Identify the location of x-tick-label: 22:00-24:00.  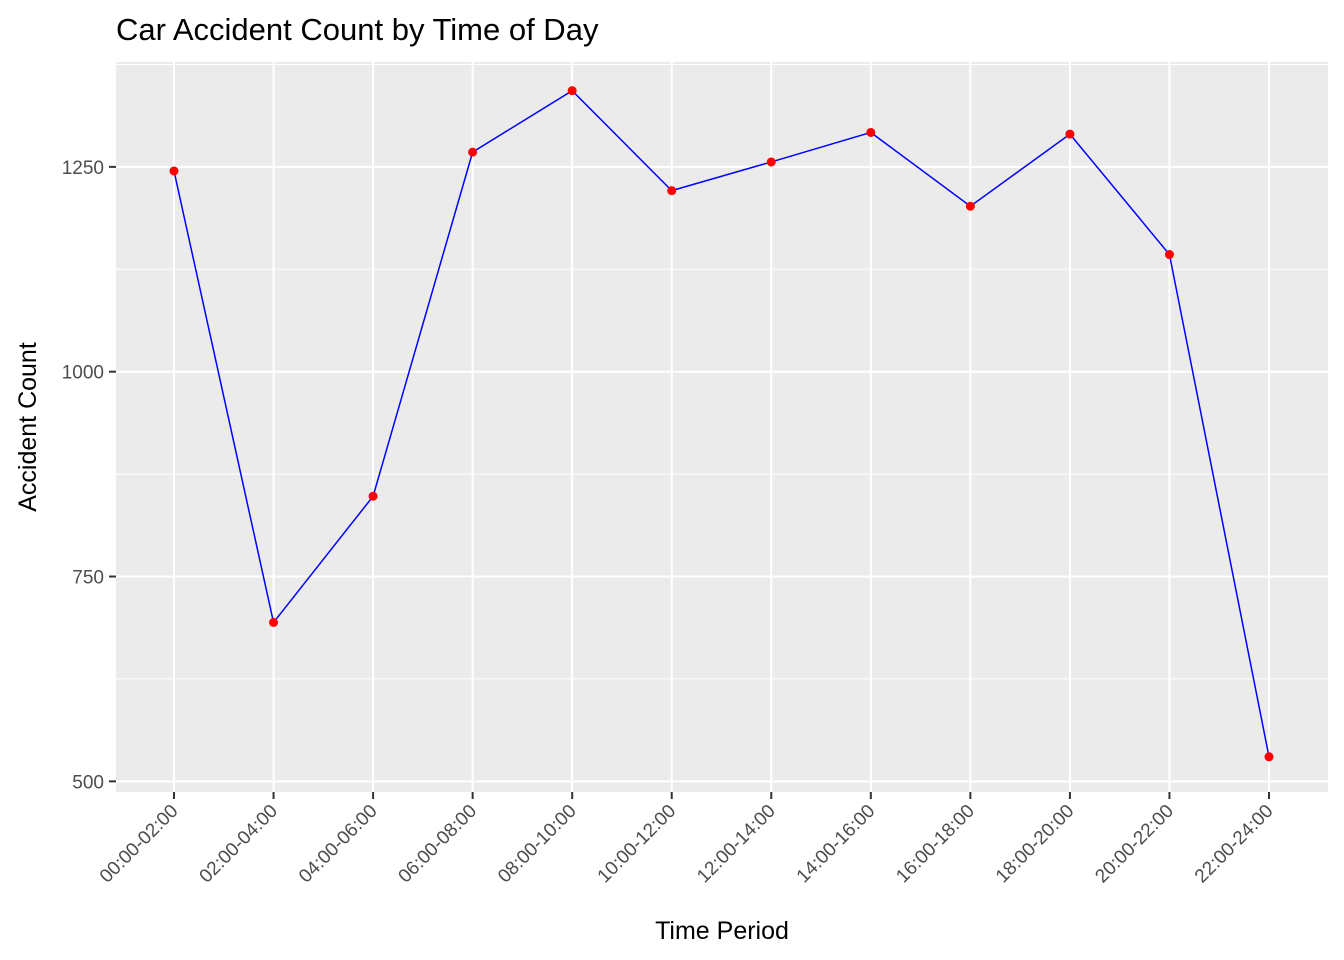
(1234, 844).